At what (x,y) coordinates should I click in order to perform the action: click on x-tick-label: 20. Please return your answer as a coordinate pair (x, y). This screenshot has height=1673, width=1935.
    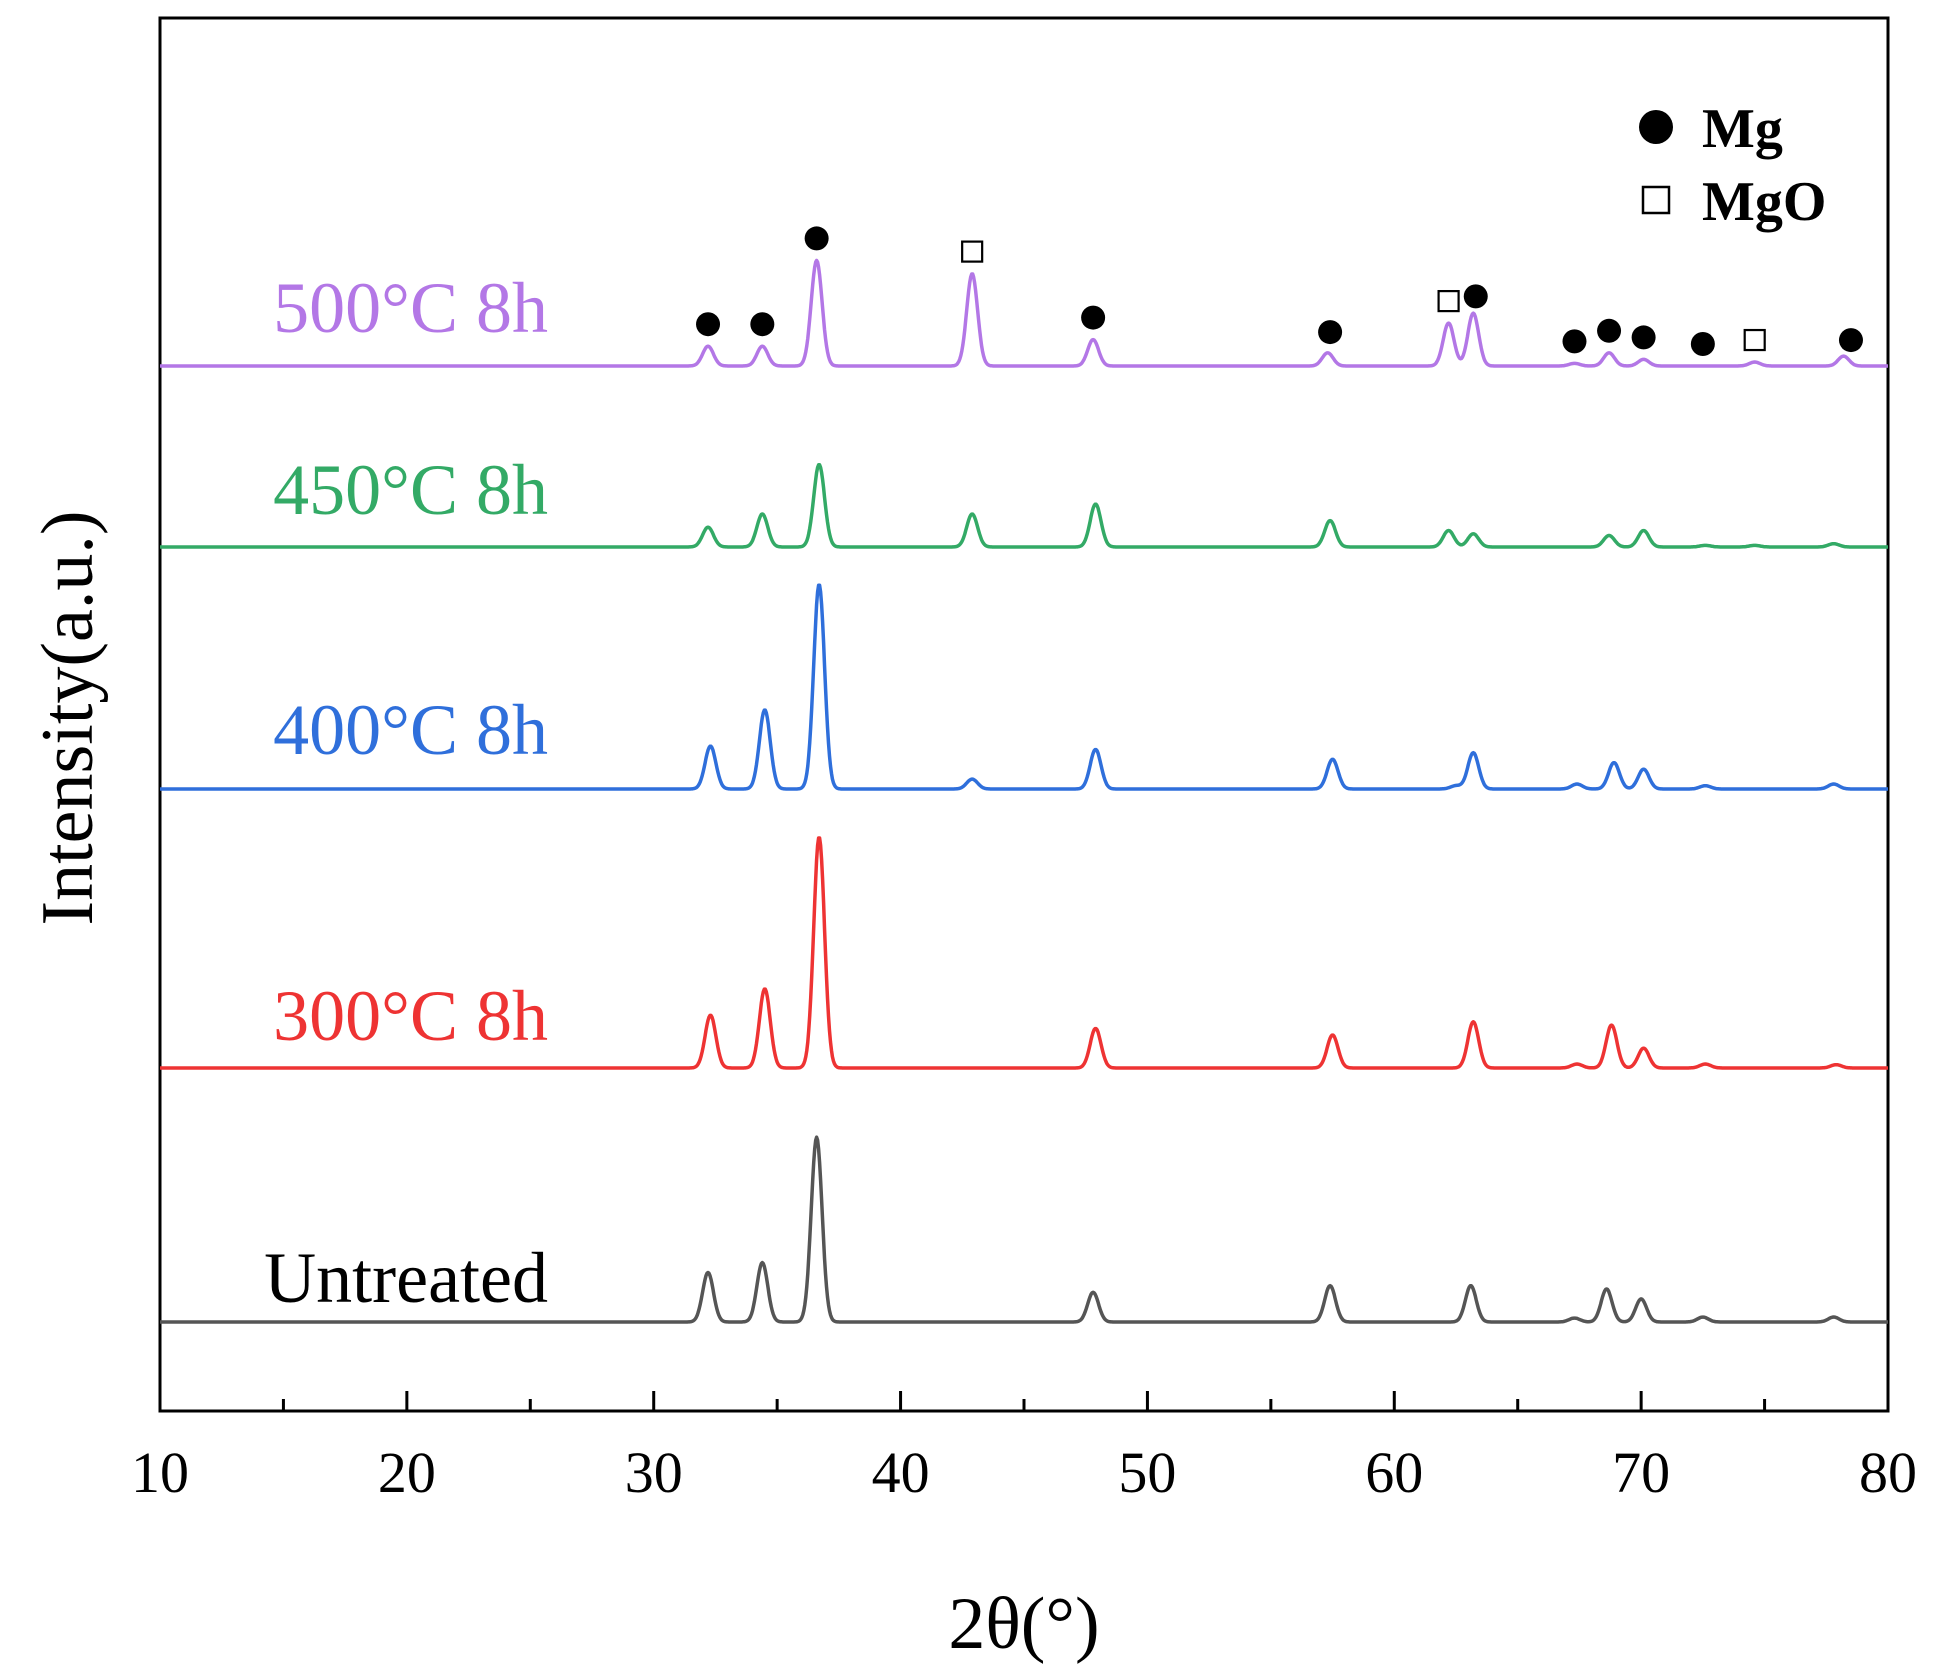
    Looking at the image, I should click on (407, 1472).